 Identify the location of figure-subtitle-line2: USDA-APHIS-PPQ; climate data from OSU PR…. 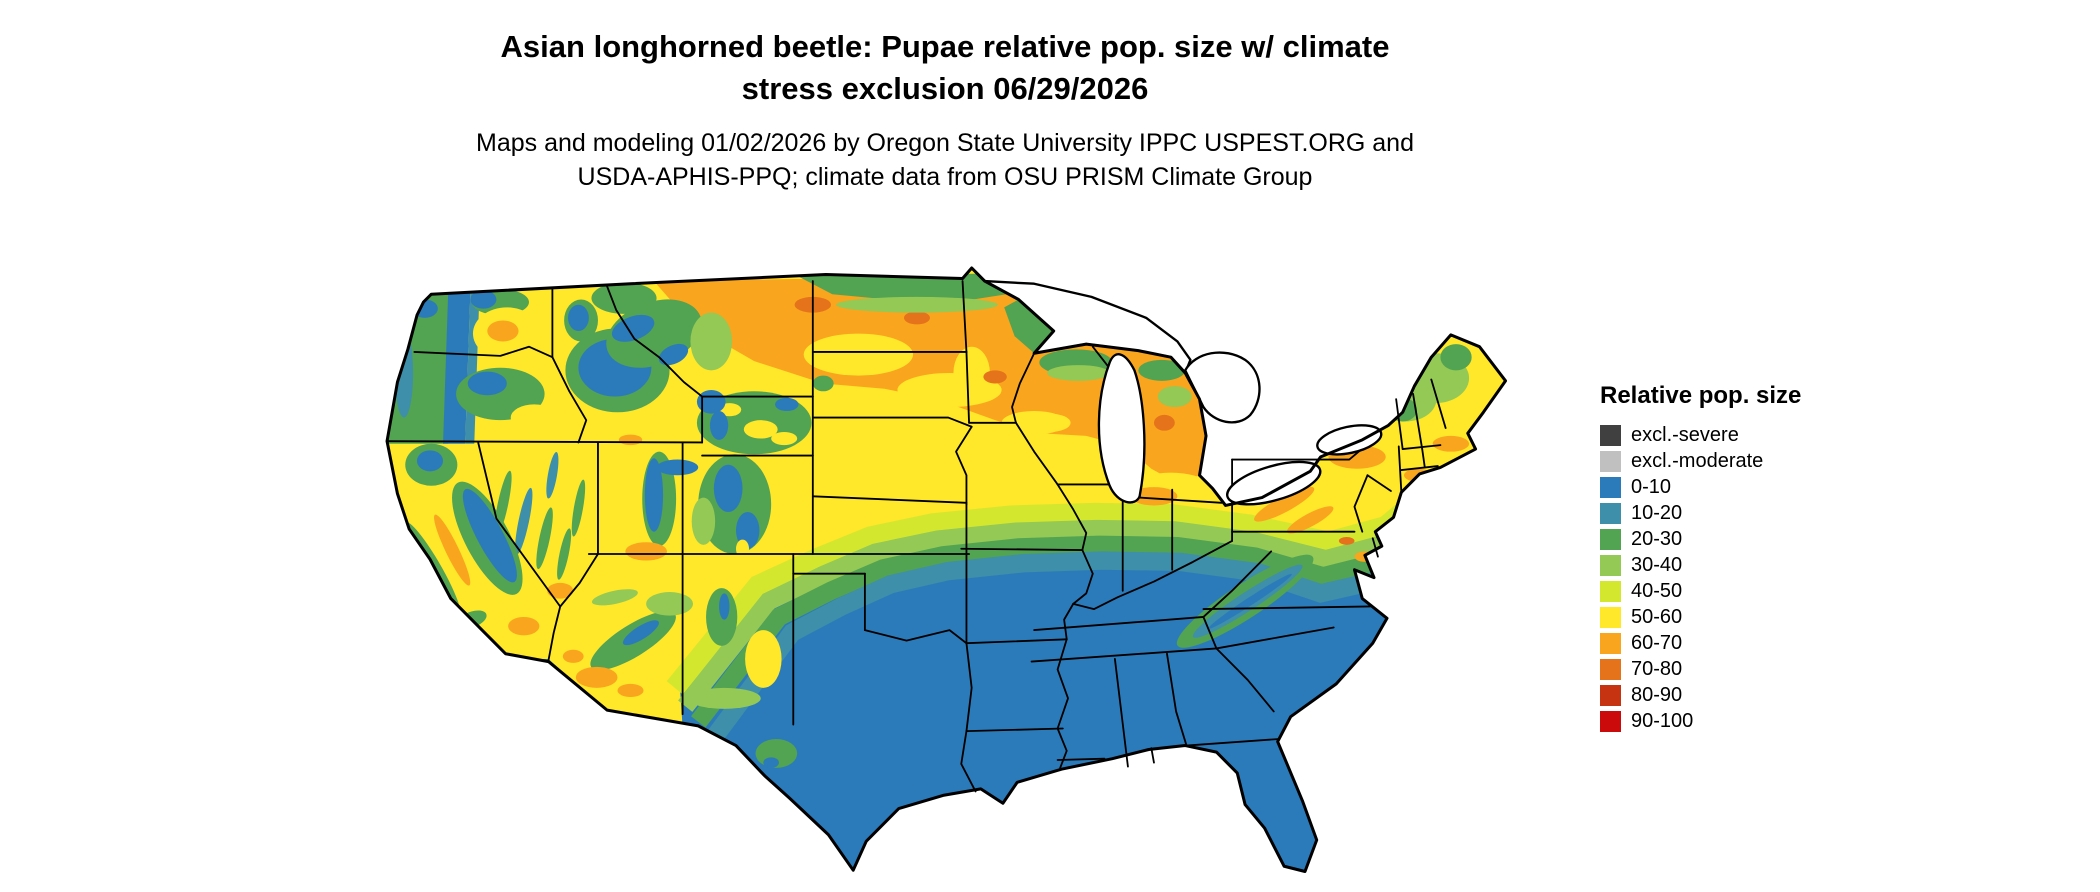
(945, 177).